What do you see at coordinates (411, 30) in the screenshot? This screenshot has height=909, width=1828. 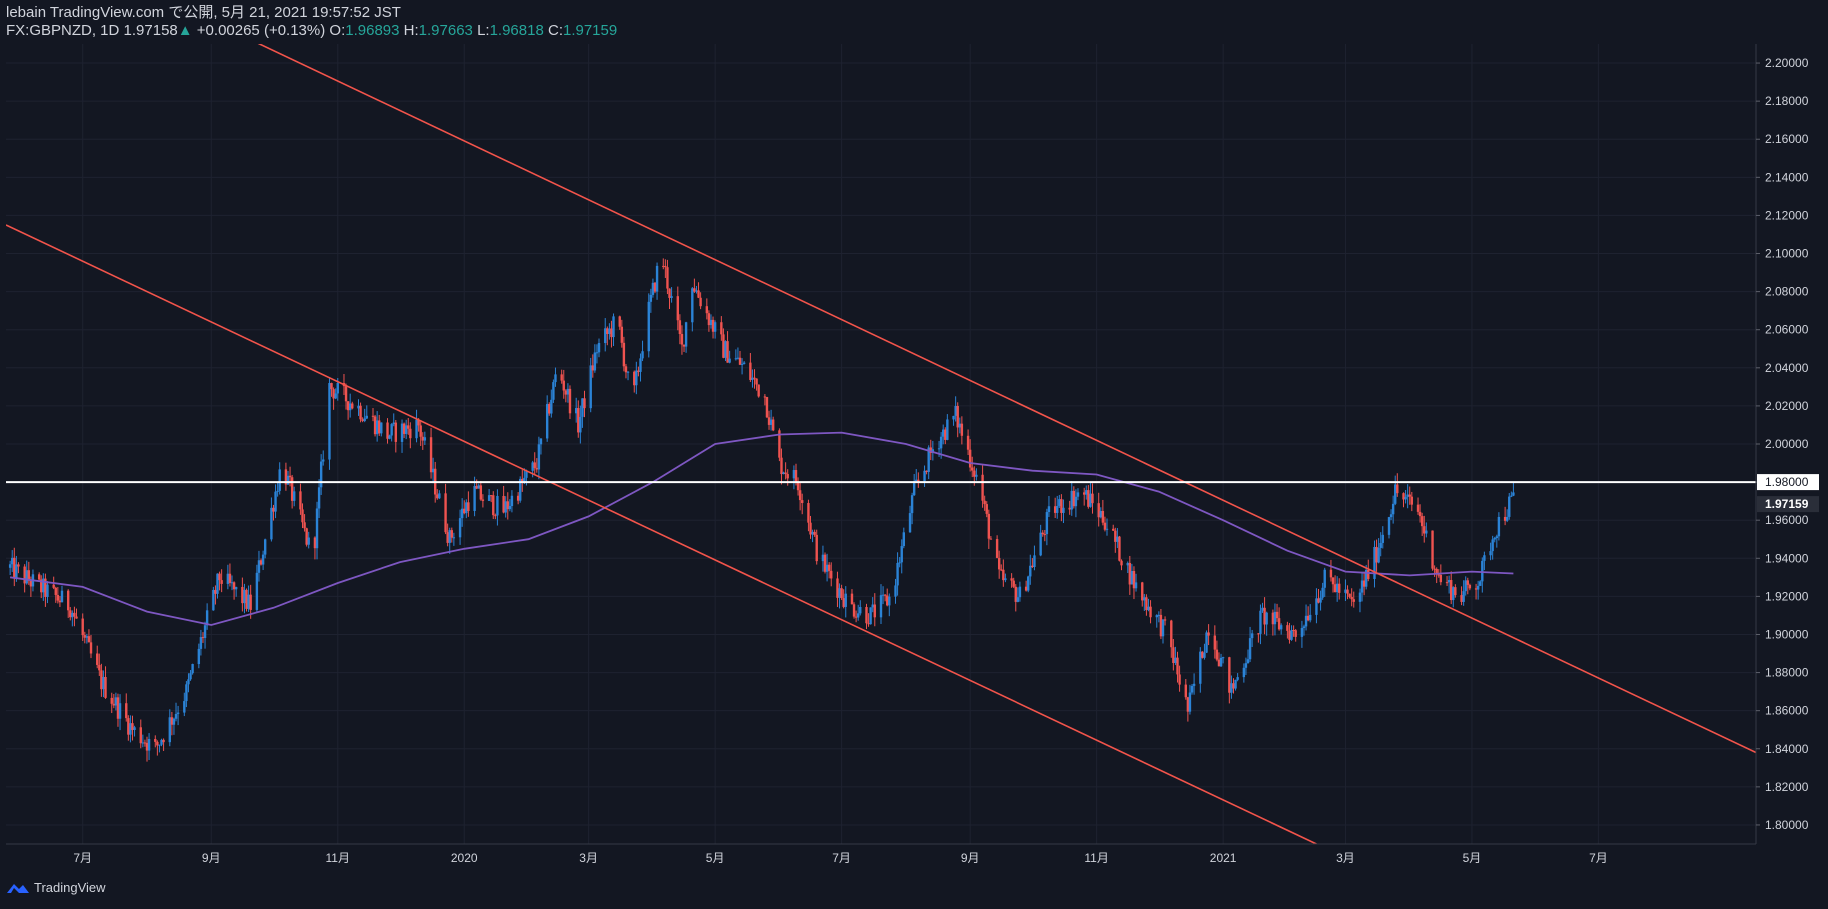 I see `high-label: H:` at bounding box center [411, 30].